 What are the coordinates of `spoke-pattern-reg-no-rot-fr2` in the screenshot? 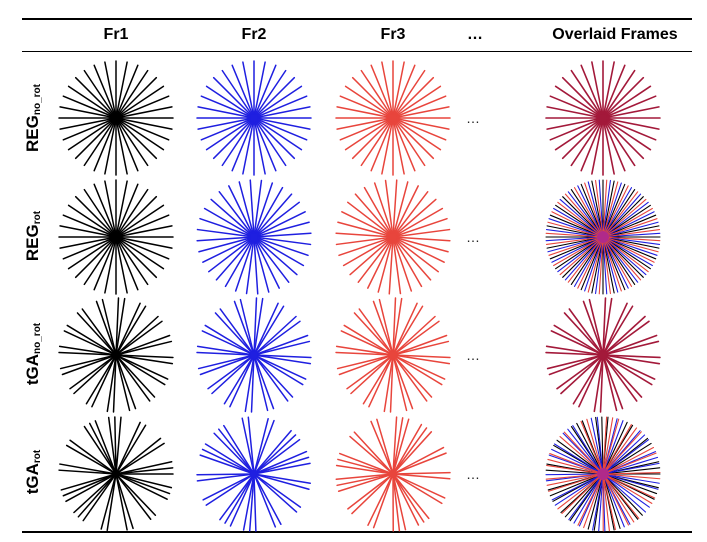 It's located at (254, 118).